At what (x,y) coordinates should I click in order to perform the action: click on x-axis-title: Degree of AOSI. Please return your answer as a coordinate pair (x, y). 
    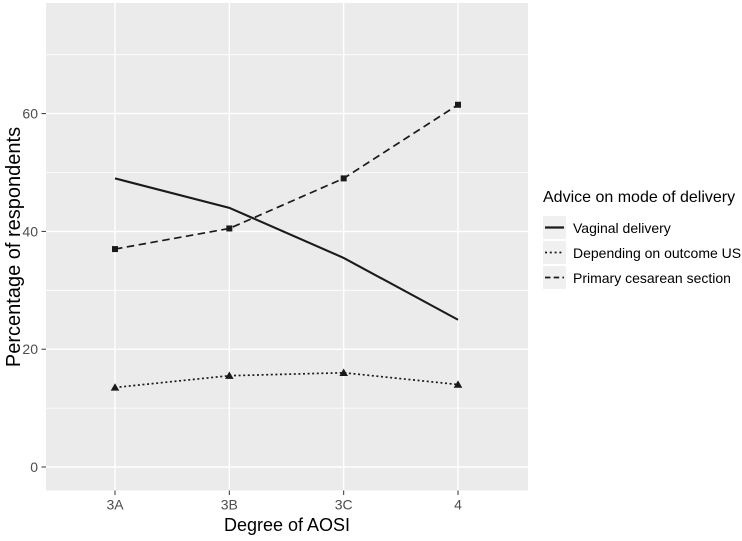
    Looking at the image, I should click on (287, 525).